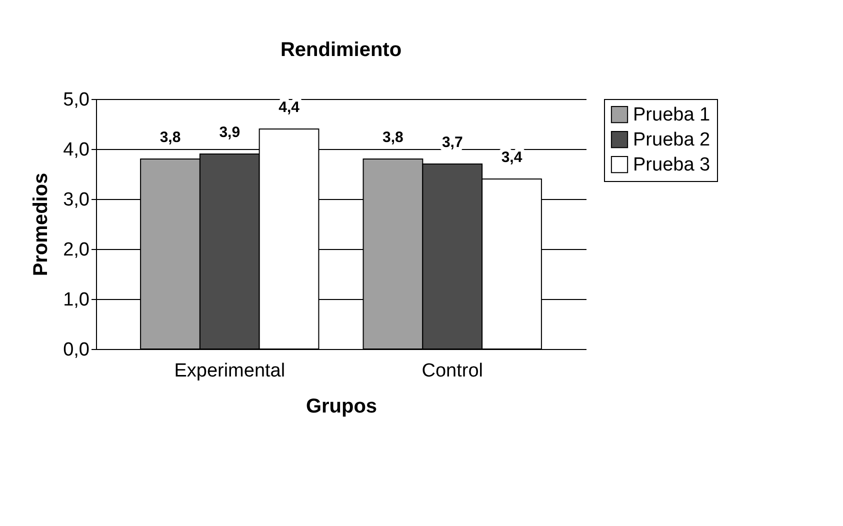 Image resolution: width=843 pixels, height=526 pixels. What do you see at coordinates (289, 107) in the screenshot?
I see `data-label: 4,4` at bounding box center [289, 107].